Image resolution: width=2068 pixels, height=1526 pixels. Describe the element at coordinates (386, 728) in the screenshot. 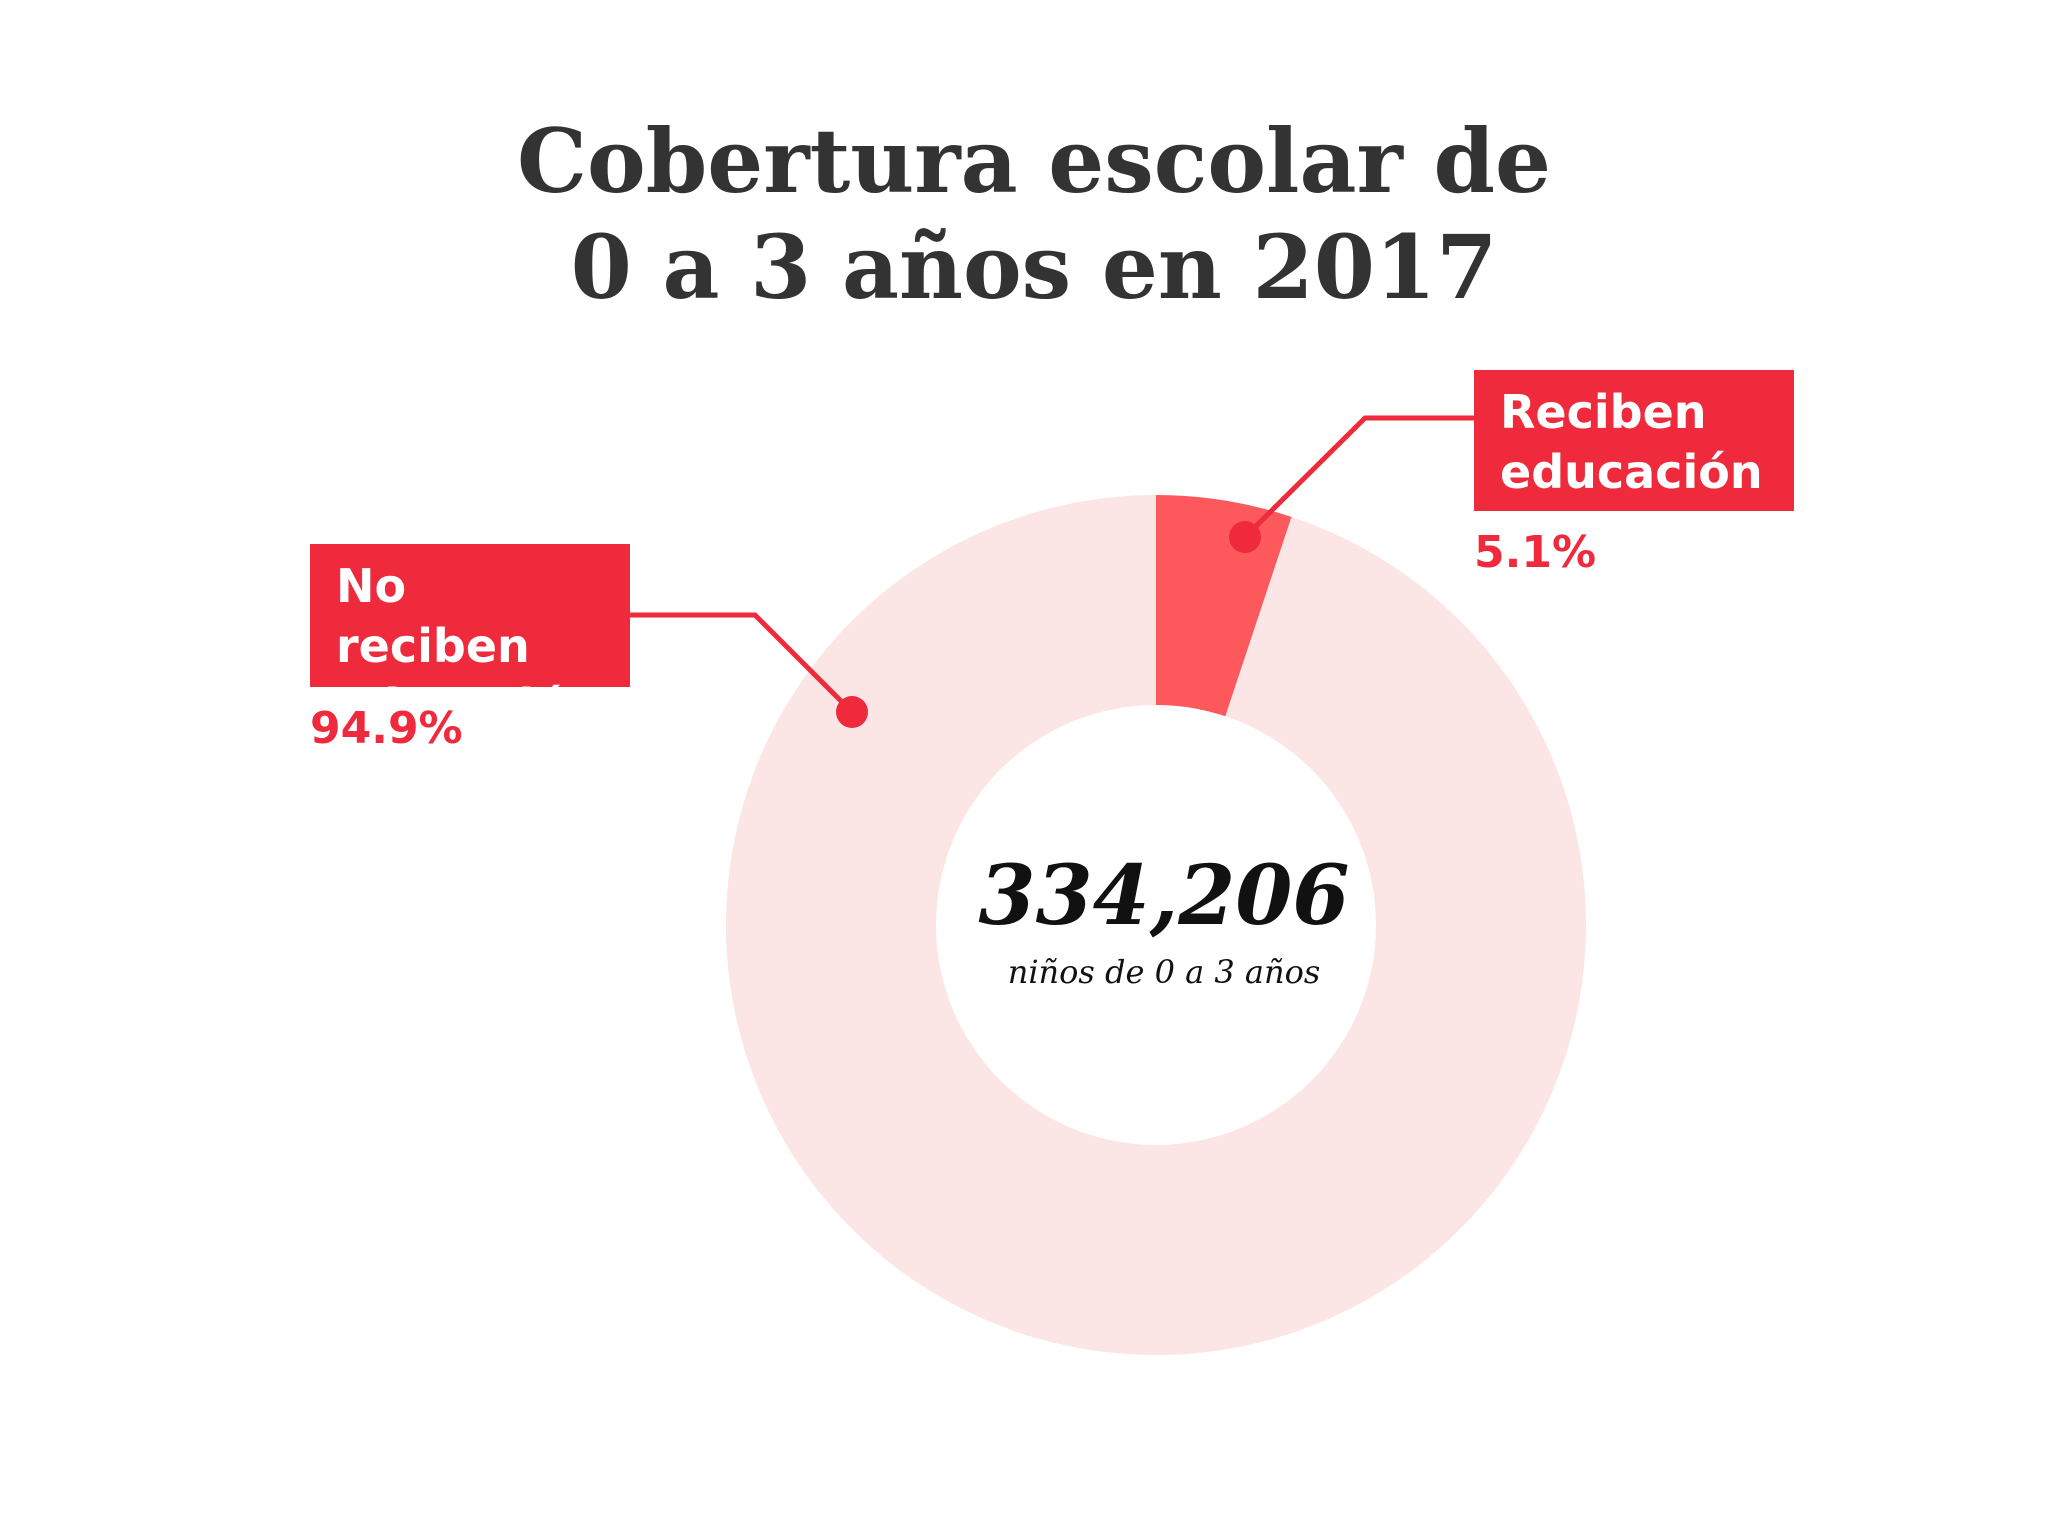

I see `percent-not-received: 94.9%` at that location.